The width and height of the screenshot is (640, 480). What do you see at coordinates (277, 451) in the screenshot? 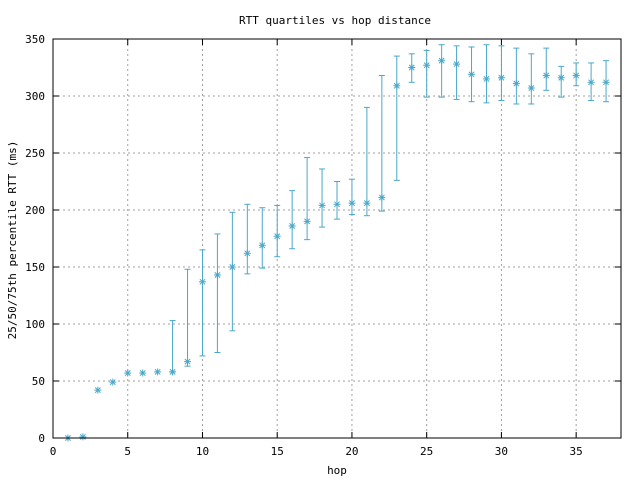
I see `x-tick-label: 15` at bounding box center [277, 451].